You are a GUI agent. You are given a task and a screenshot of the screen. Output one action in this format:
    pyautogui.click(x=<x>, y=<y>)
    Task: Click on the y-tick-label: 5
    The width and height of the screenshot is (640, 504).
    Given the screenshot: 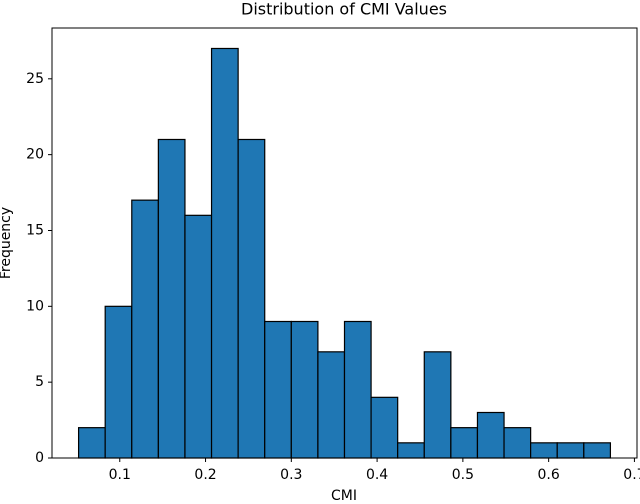 What is the action you would take?
    pyautogui.click(x=39, y=382)
    